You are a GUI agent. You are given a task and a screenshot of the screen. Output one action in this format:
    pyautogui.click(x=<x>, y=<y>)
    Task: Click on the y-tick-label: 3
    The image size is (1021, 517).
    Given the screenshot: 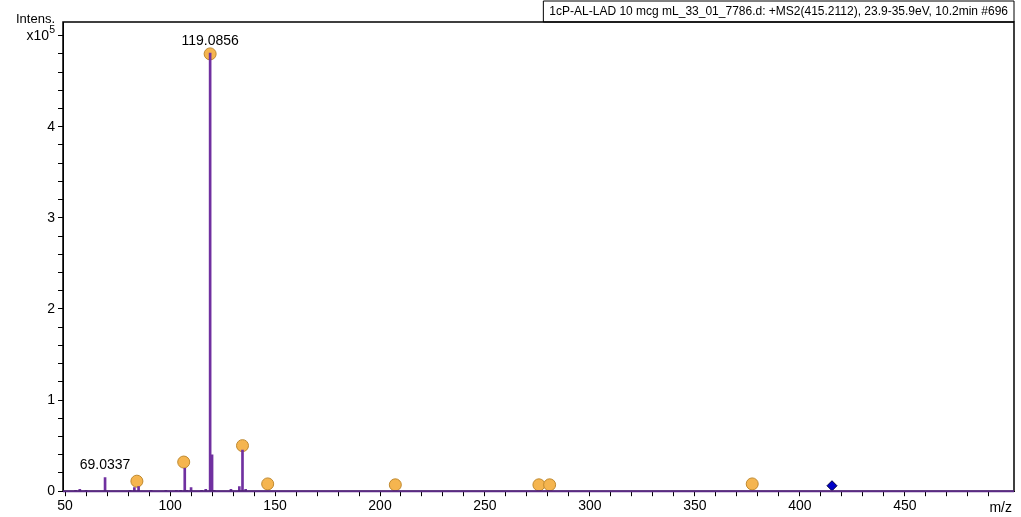 What is the action you would take?
    pyautogui.click(x=51, y=216)
    